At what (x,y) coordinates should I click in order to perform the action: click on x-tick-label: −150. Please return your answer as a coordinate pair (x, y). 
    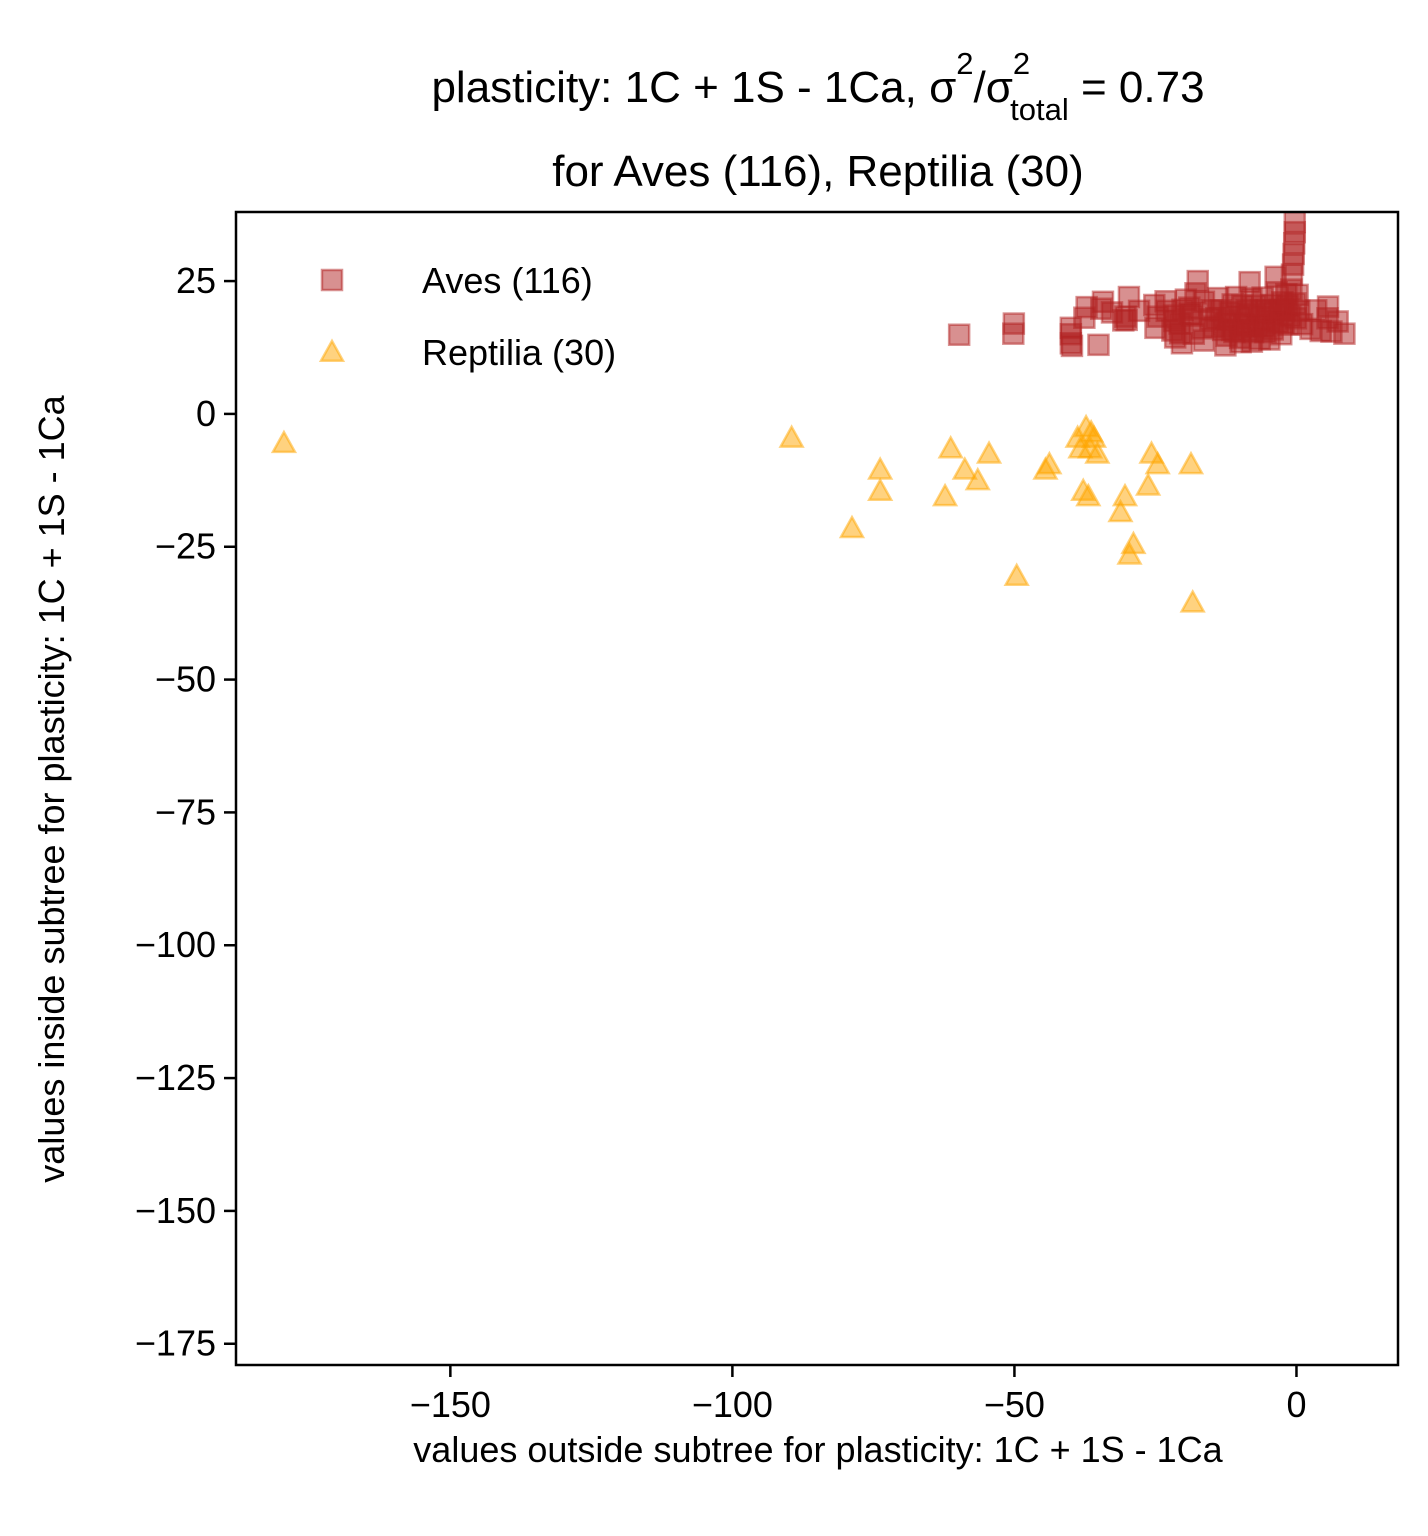
    Looking at the image, I should click on (450, 1404).